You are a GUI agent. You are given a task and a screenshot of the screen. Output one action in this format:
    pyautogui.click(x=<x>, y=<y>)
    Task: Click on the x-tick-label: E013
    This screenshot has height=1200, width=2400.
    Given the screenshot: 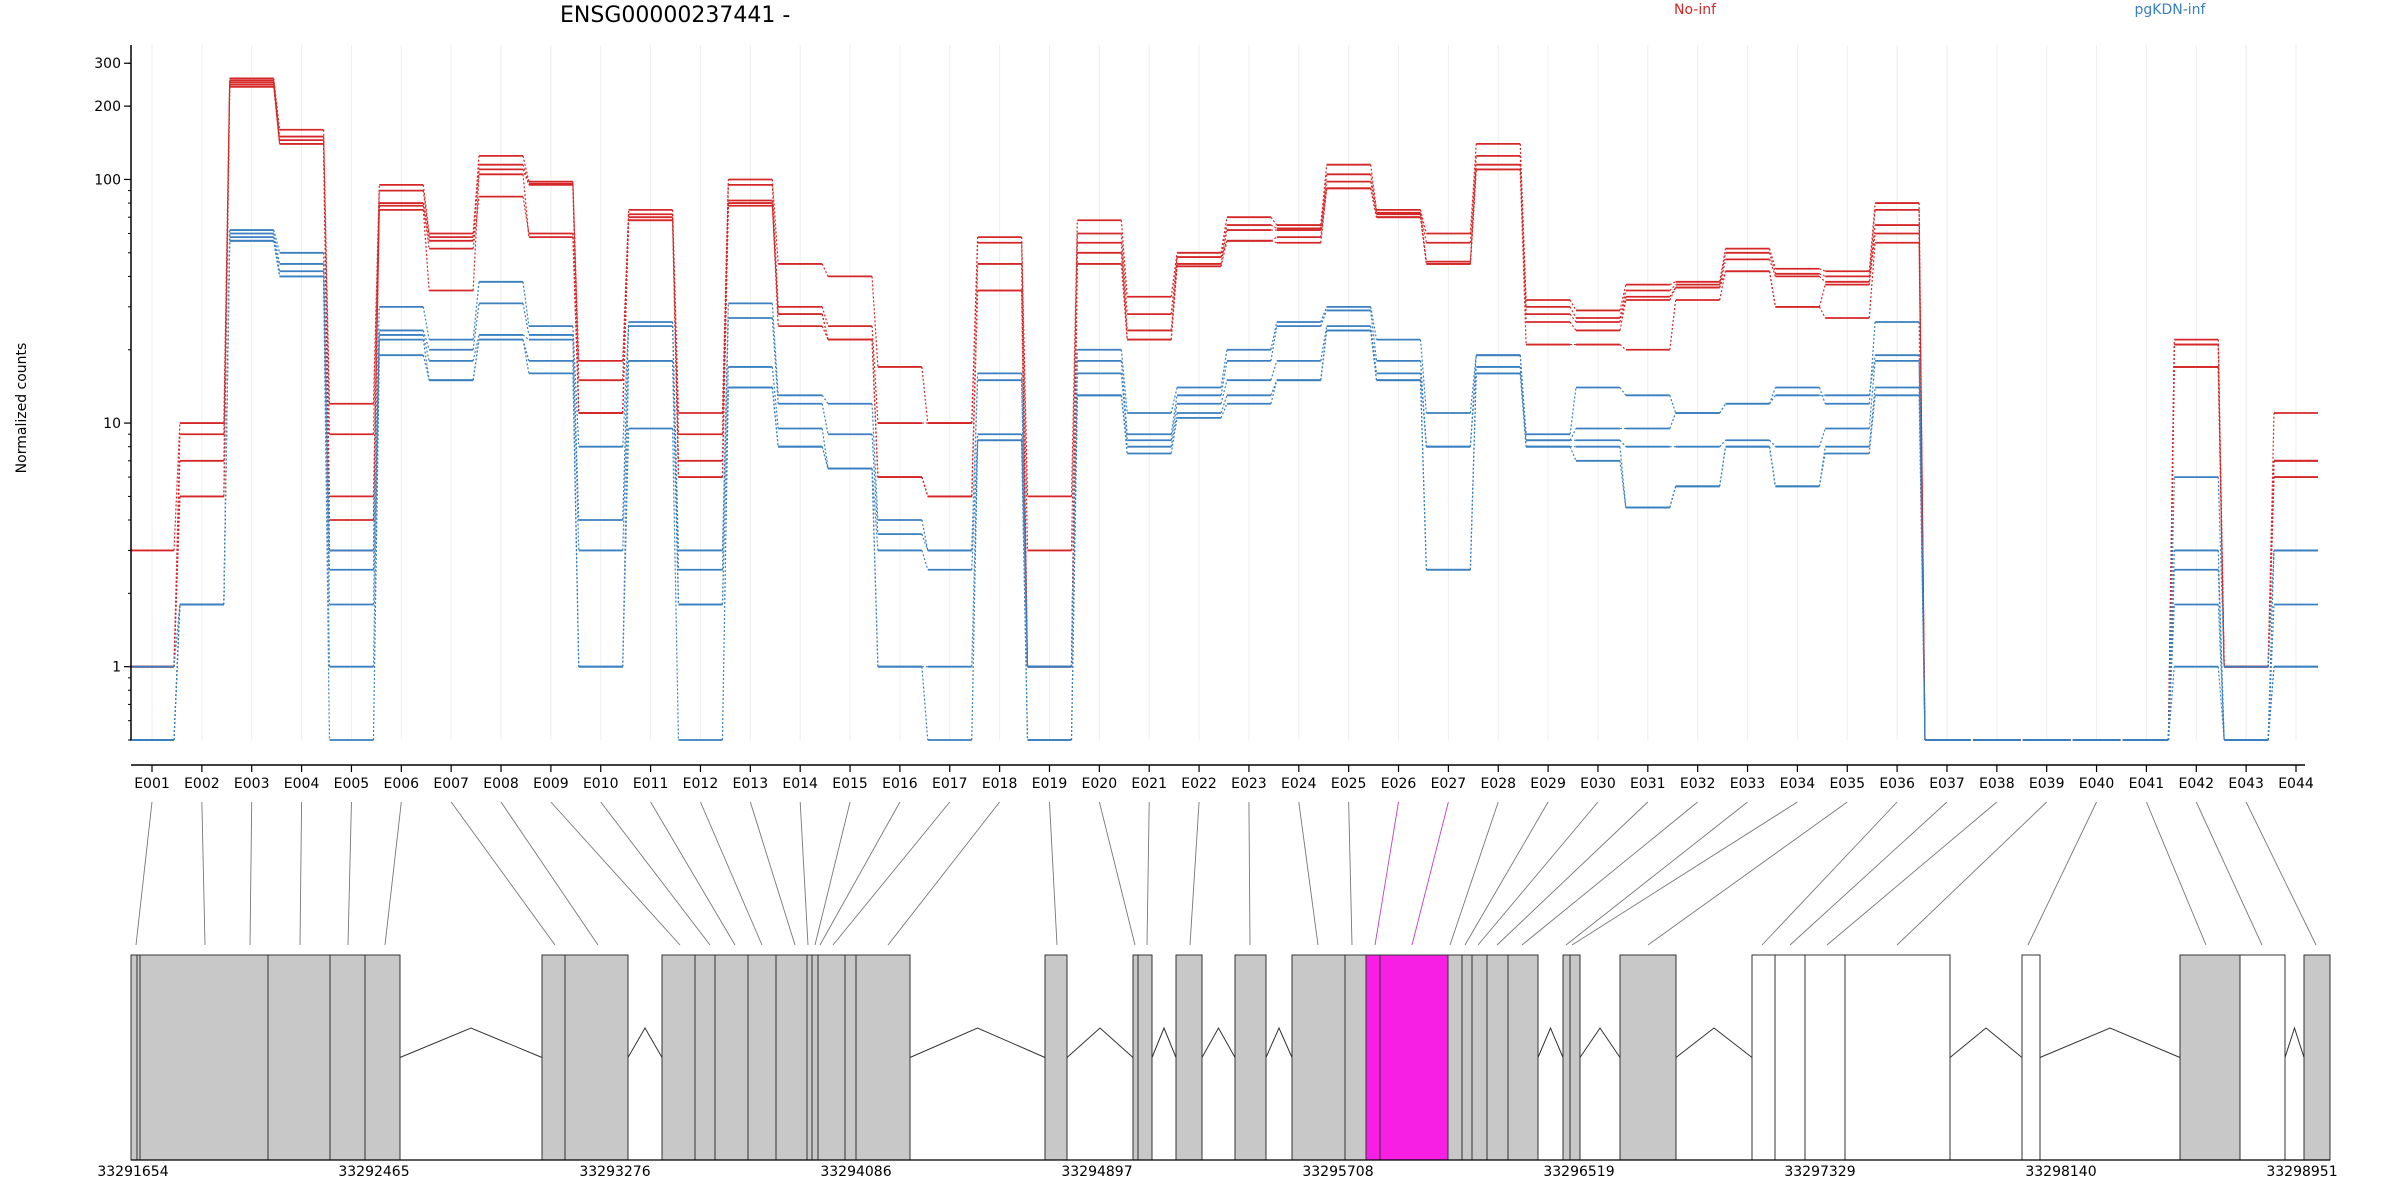 What is the action you would take?
    pyautogui.click(x=751, y=784)
    